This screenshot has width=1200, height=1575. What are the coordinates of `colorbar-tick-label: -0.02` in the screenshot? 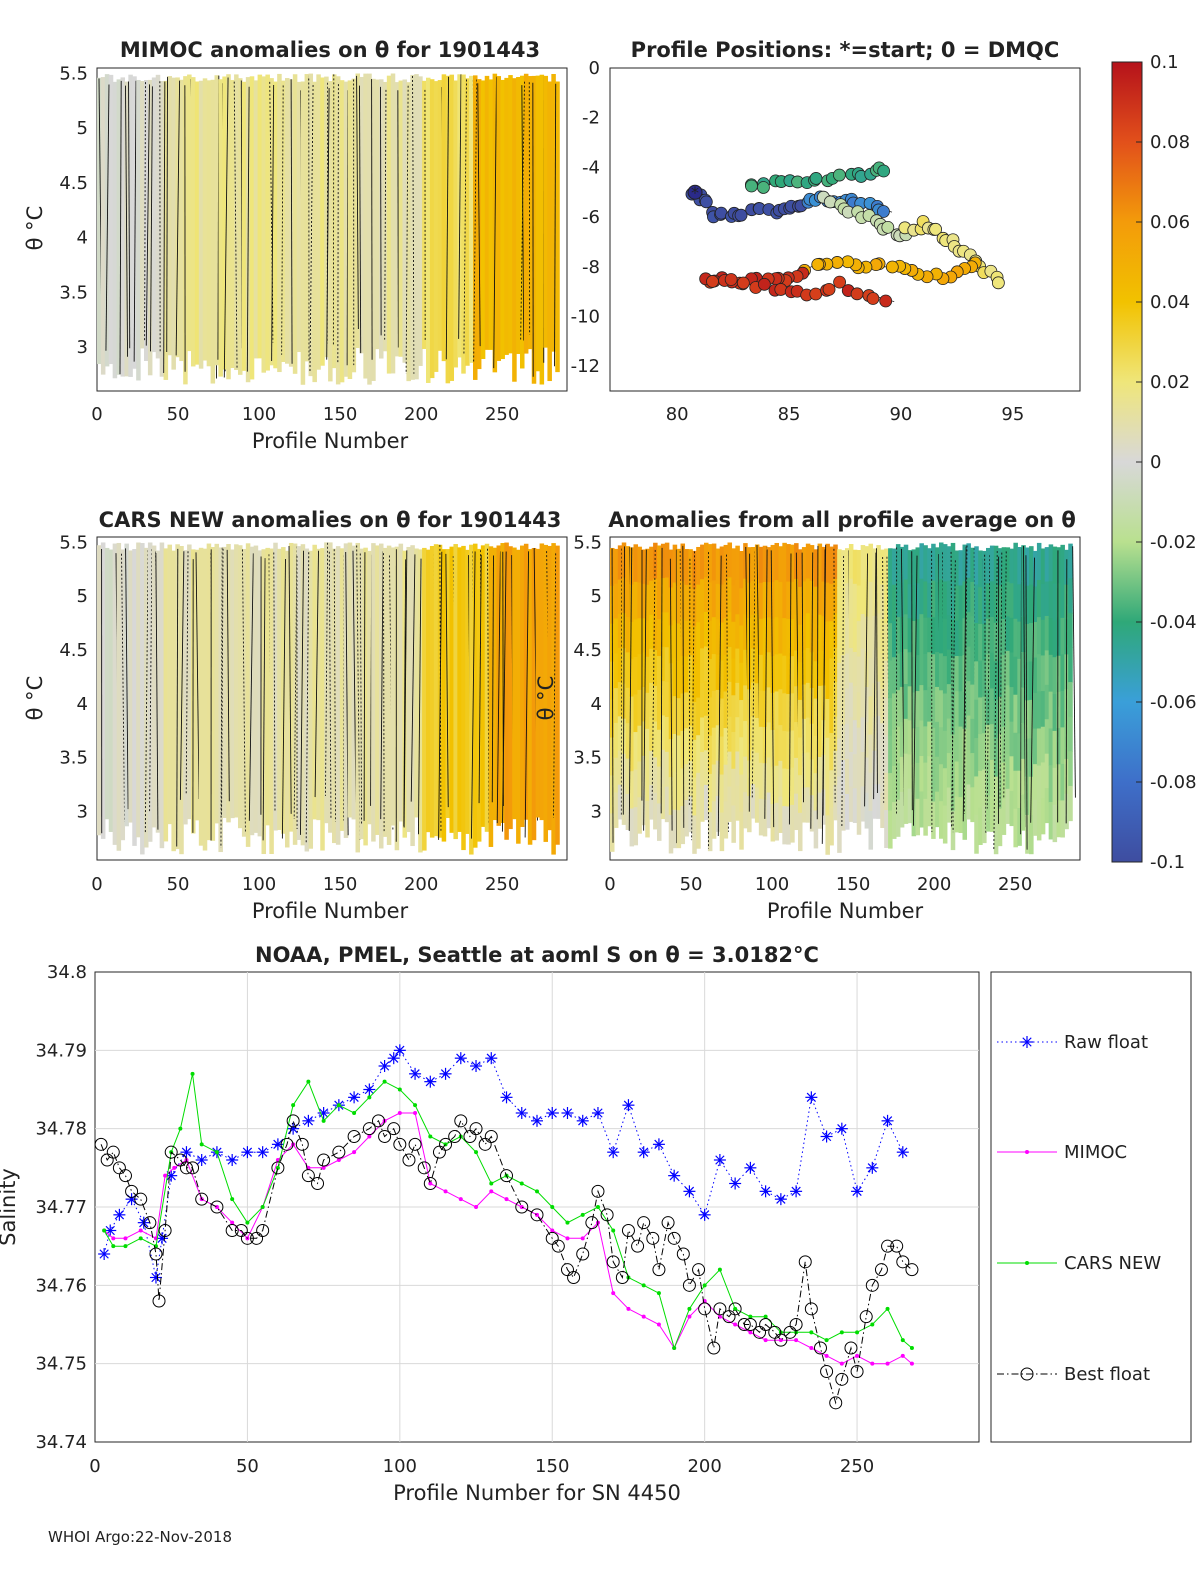 It's located at (1173, 542).